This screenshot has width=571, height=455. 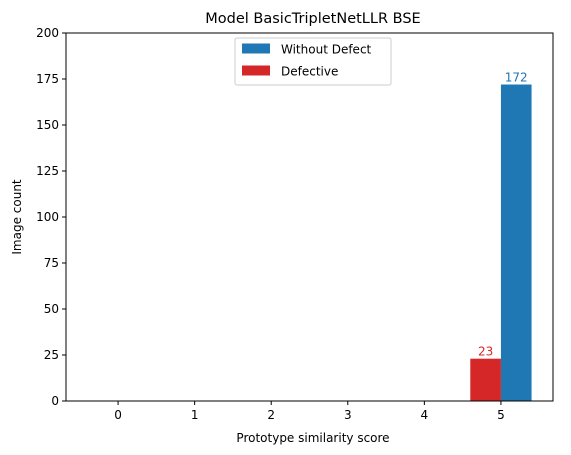 What do you see at coordinates (271, 415) in the screenshot?
I see `x-tick-label: 2` at bounding box center [271, 415].